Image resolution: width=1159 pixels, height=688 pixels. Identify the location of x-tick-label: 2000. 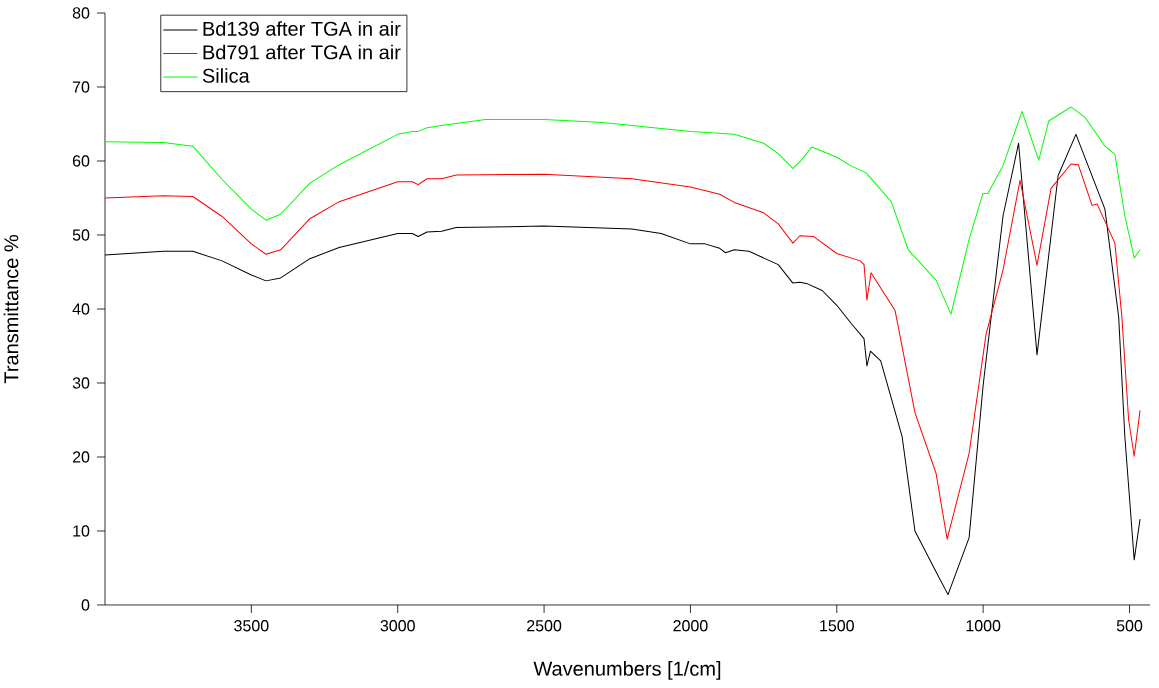
(690, 626).